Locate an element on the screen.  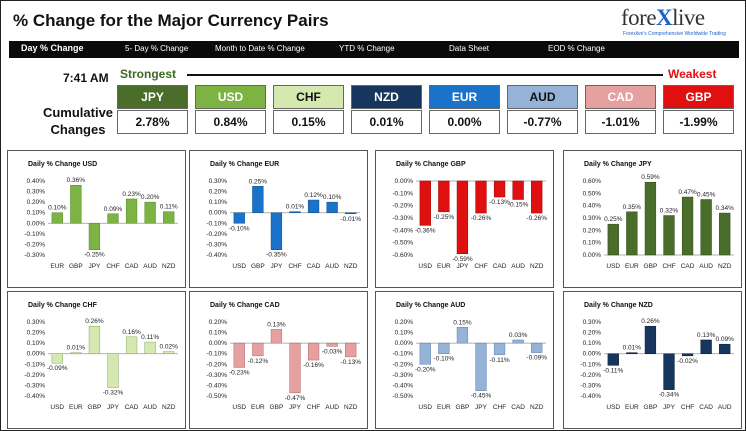
currency-code: USD is located at coordinates (230, 97).